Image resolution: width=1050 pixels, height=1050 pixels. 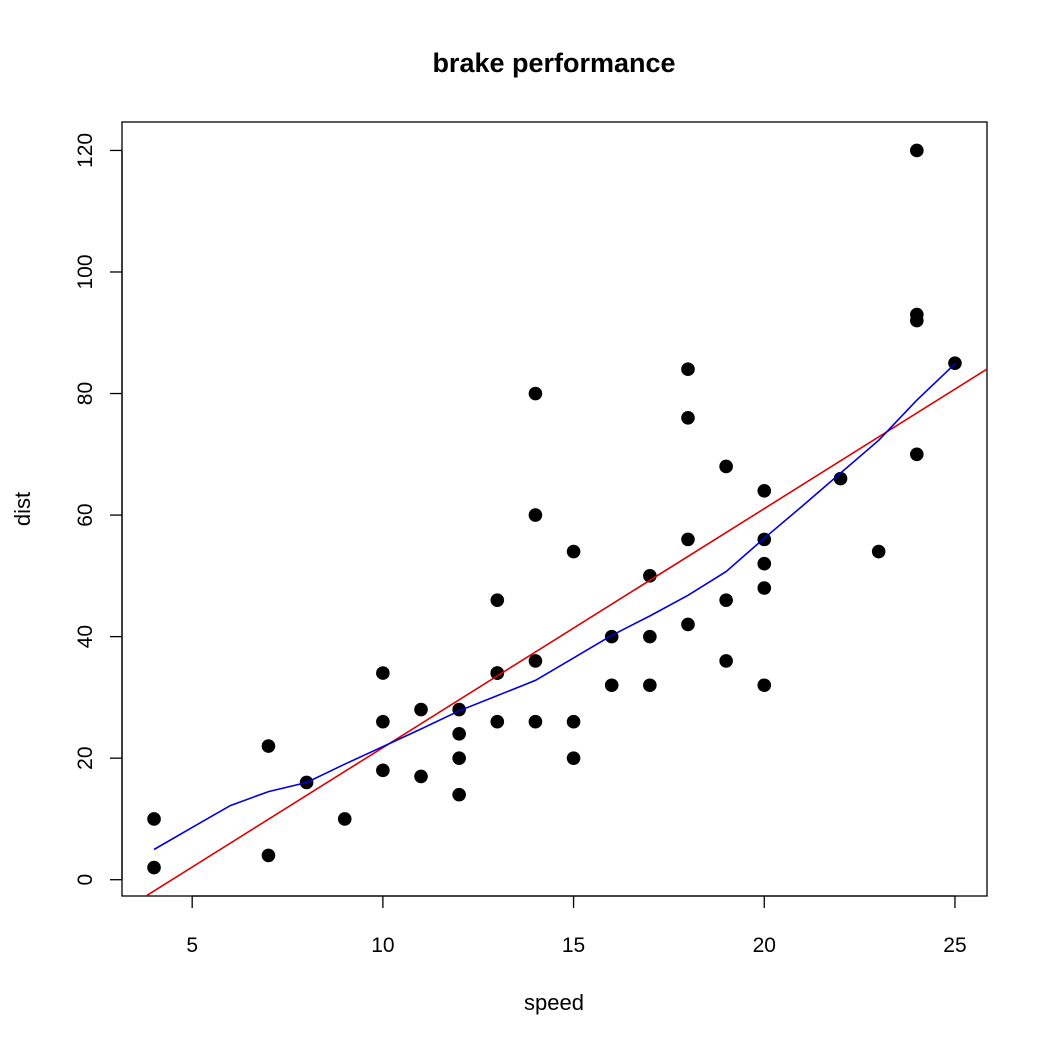 I want to click on x-tick-label: 20, so click(x=764, y=945).